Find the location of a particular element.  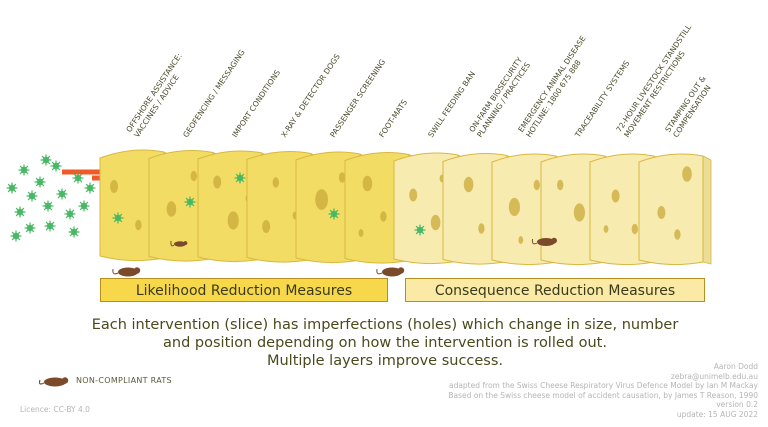

rats is located at coordinates (334, 257).